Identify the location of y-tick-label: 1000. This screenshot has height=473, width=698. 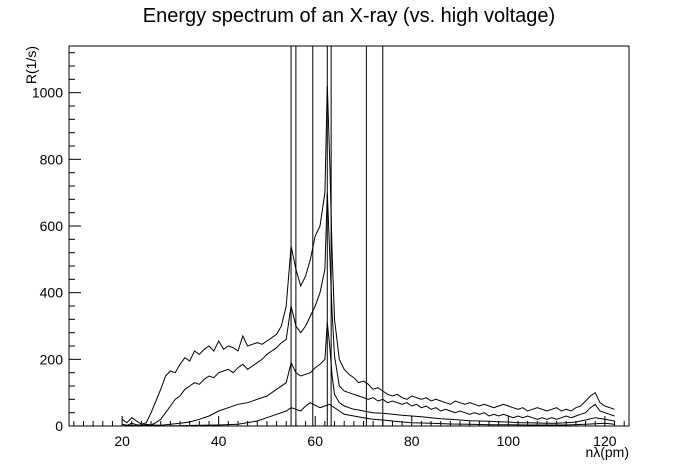
(47, 93).